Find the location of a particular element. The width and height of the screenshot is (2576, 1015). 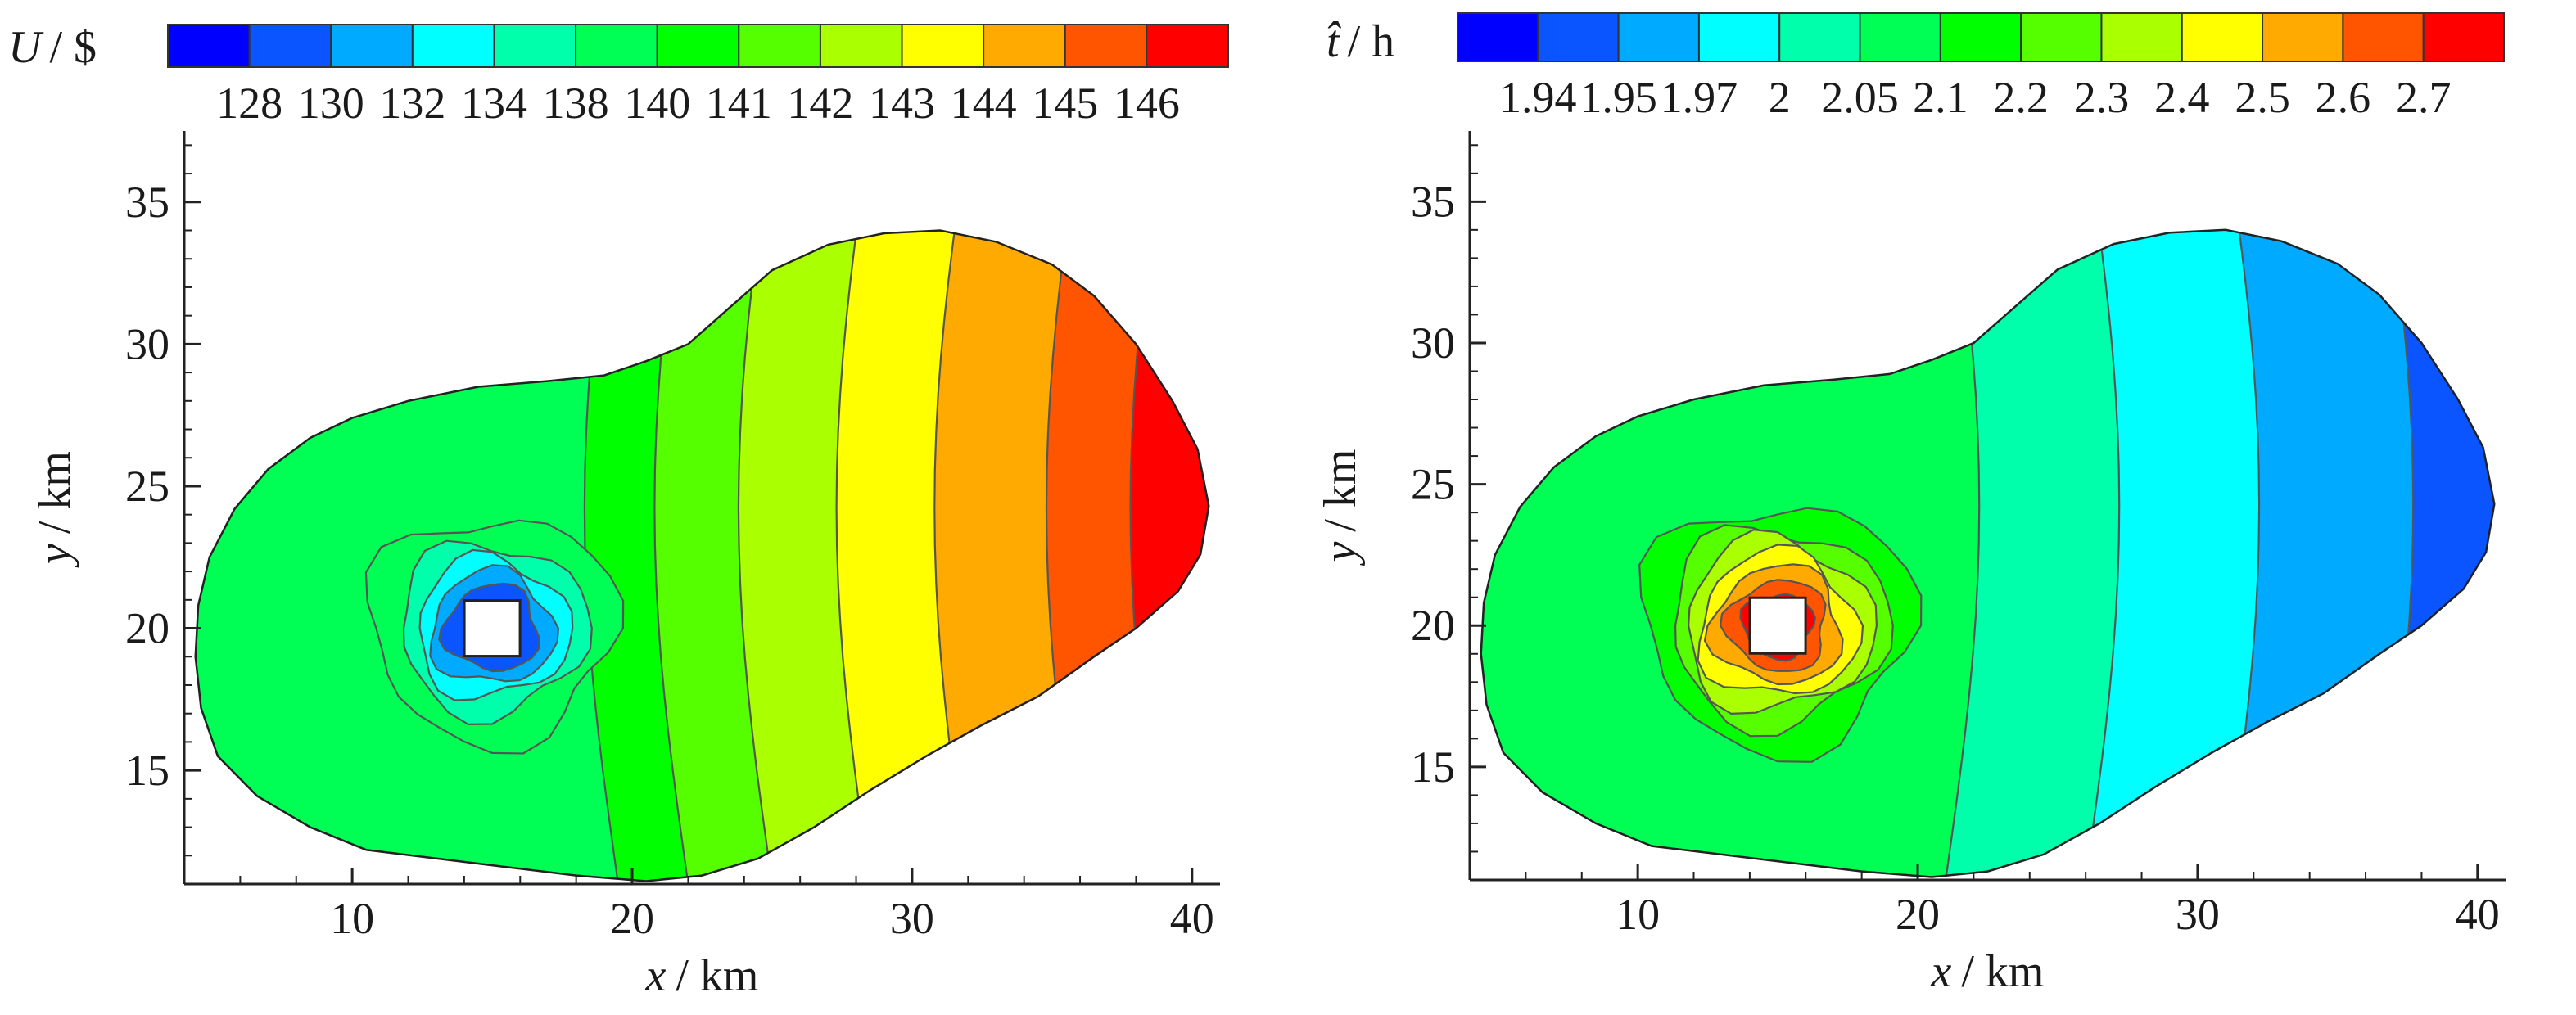

colorbar-level-label: 130 is located at coordinates (331, 104).